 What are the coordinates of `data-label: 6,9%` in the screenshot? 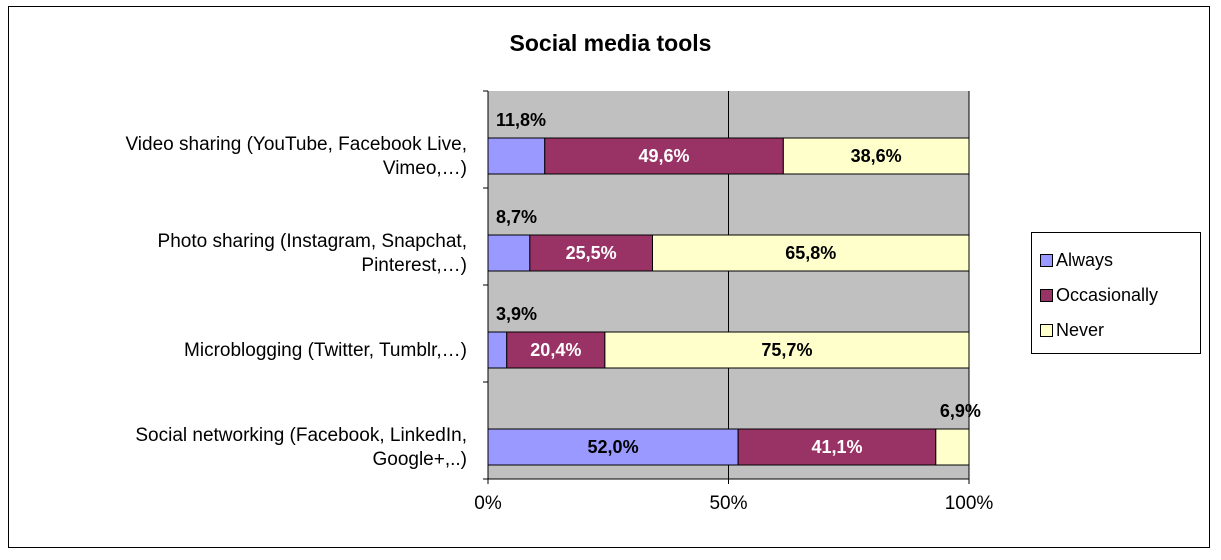 It's located at (960, 411).